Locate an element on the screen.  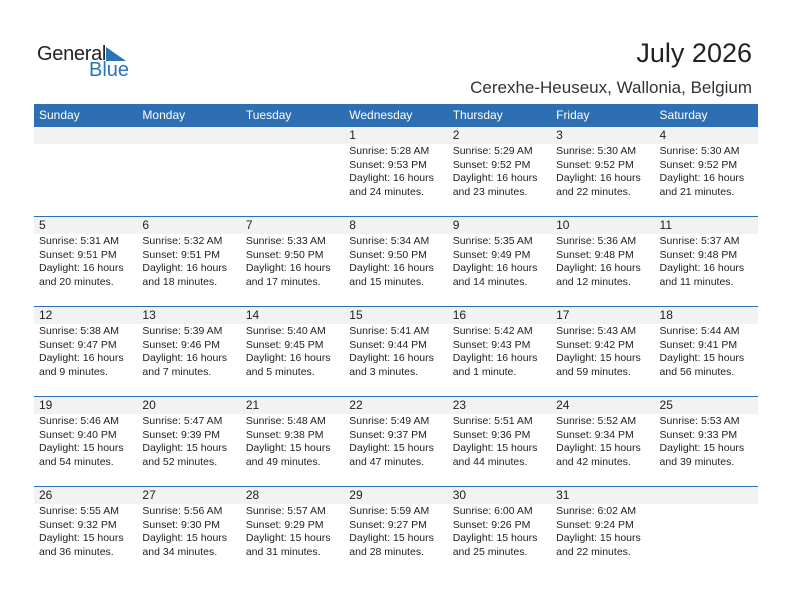
daylight-minutes-text: and 44 minutes. is located at coordinates (490, 461).